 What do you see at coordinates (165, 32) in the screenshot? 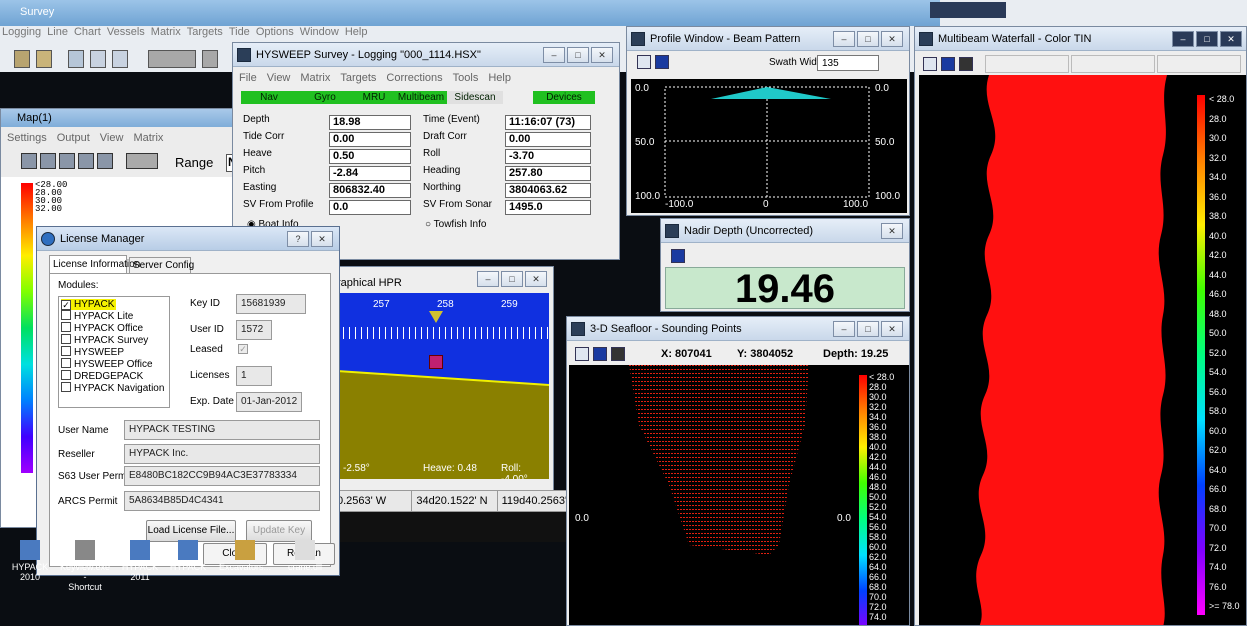
I see `menu-matrix: Matrix` at bounding box center [165, 32].